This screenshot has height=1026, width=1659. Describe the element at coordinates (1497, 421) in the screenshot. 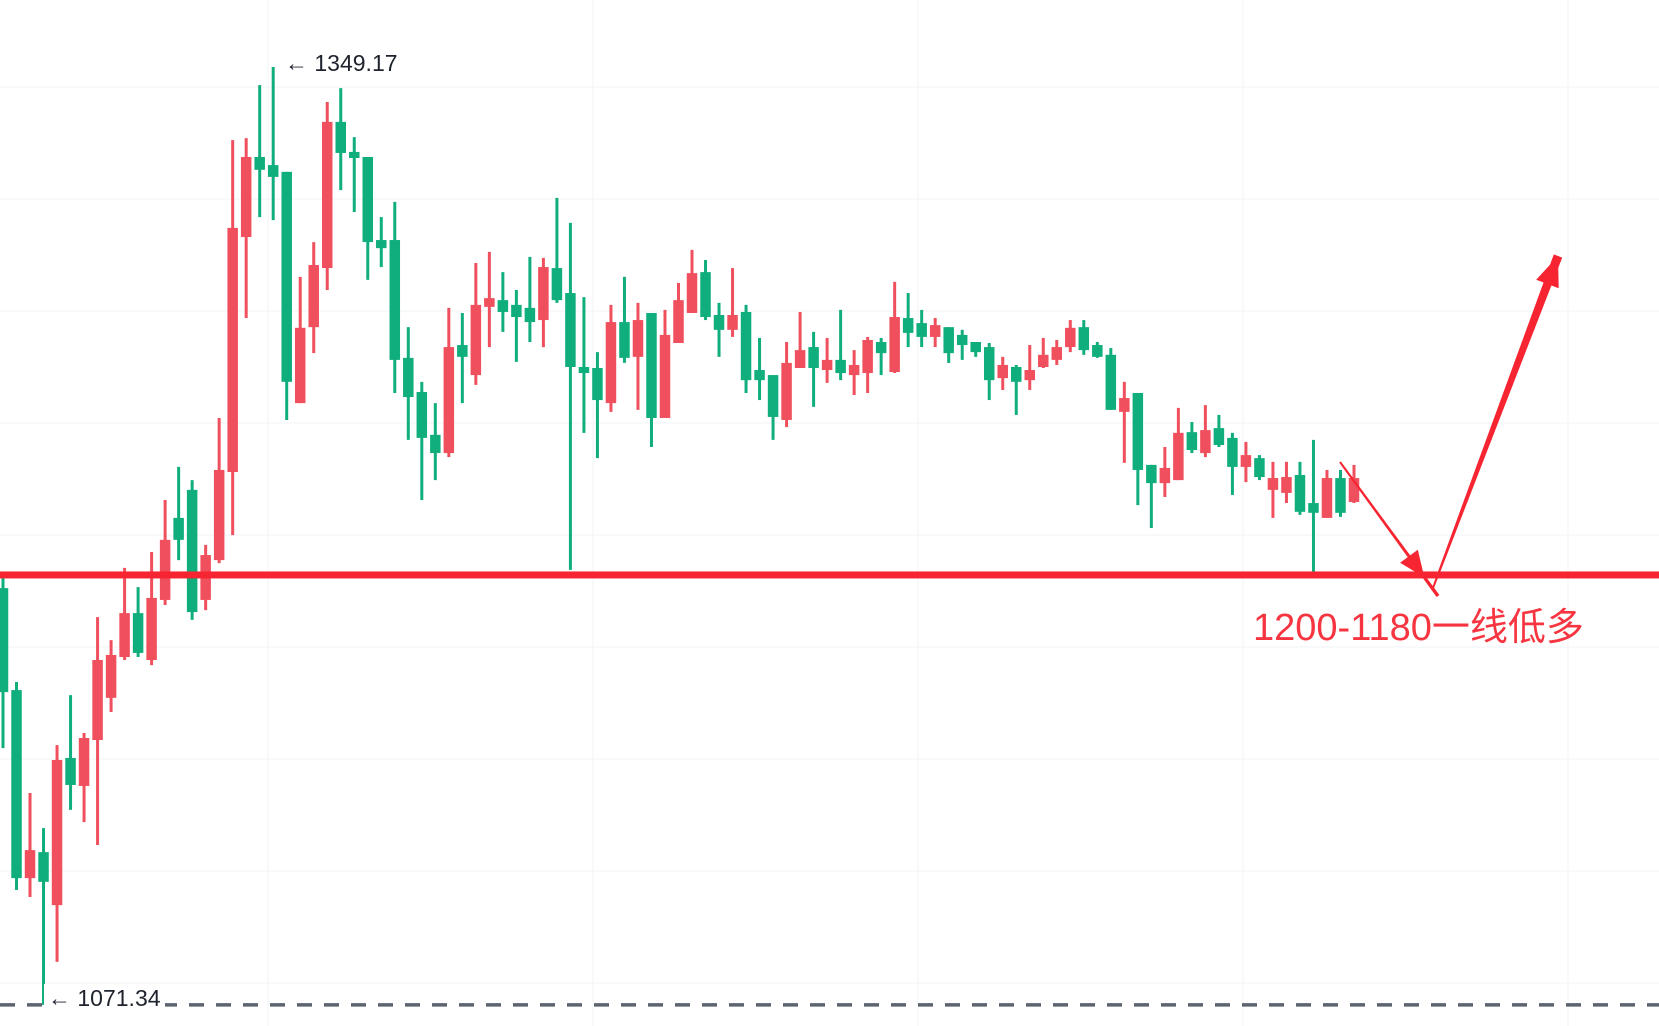

I see `up-trend-arrow-shaft` at that location.